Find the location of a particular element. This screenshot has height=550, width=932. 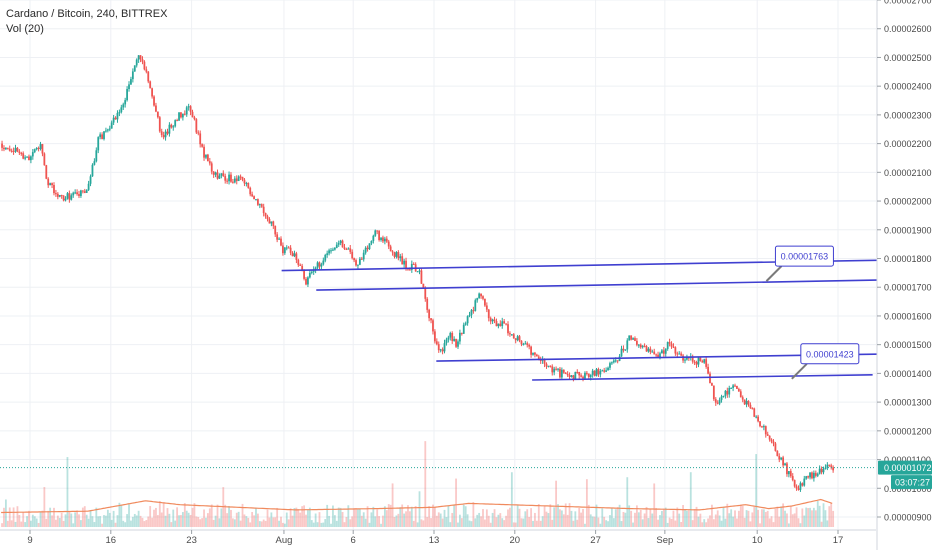

trend-line-upper-channel-bottom is located at coordinates (606, 284).